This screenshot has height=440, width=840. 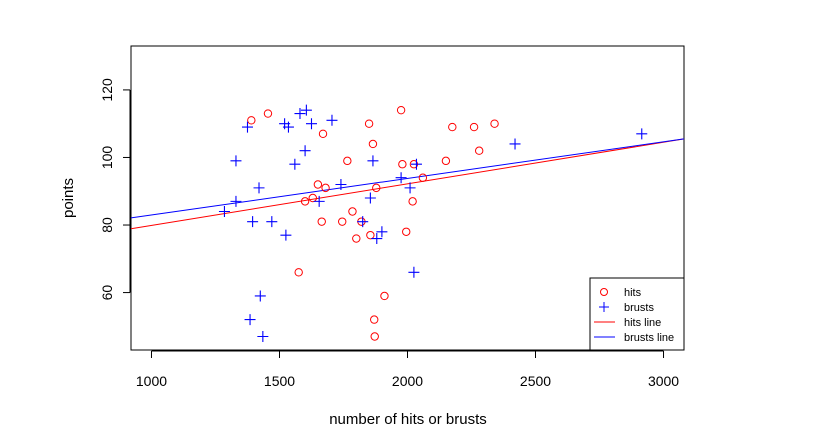 I want to click on y-axis: 60 80 100 120, so click(x=115, y=189).